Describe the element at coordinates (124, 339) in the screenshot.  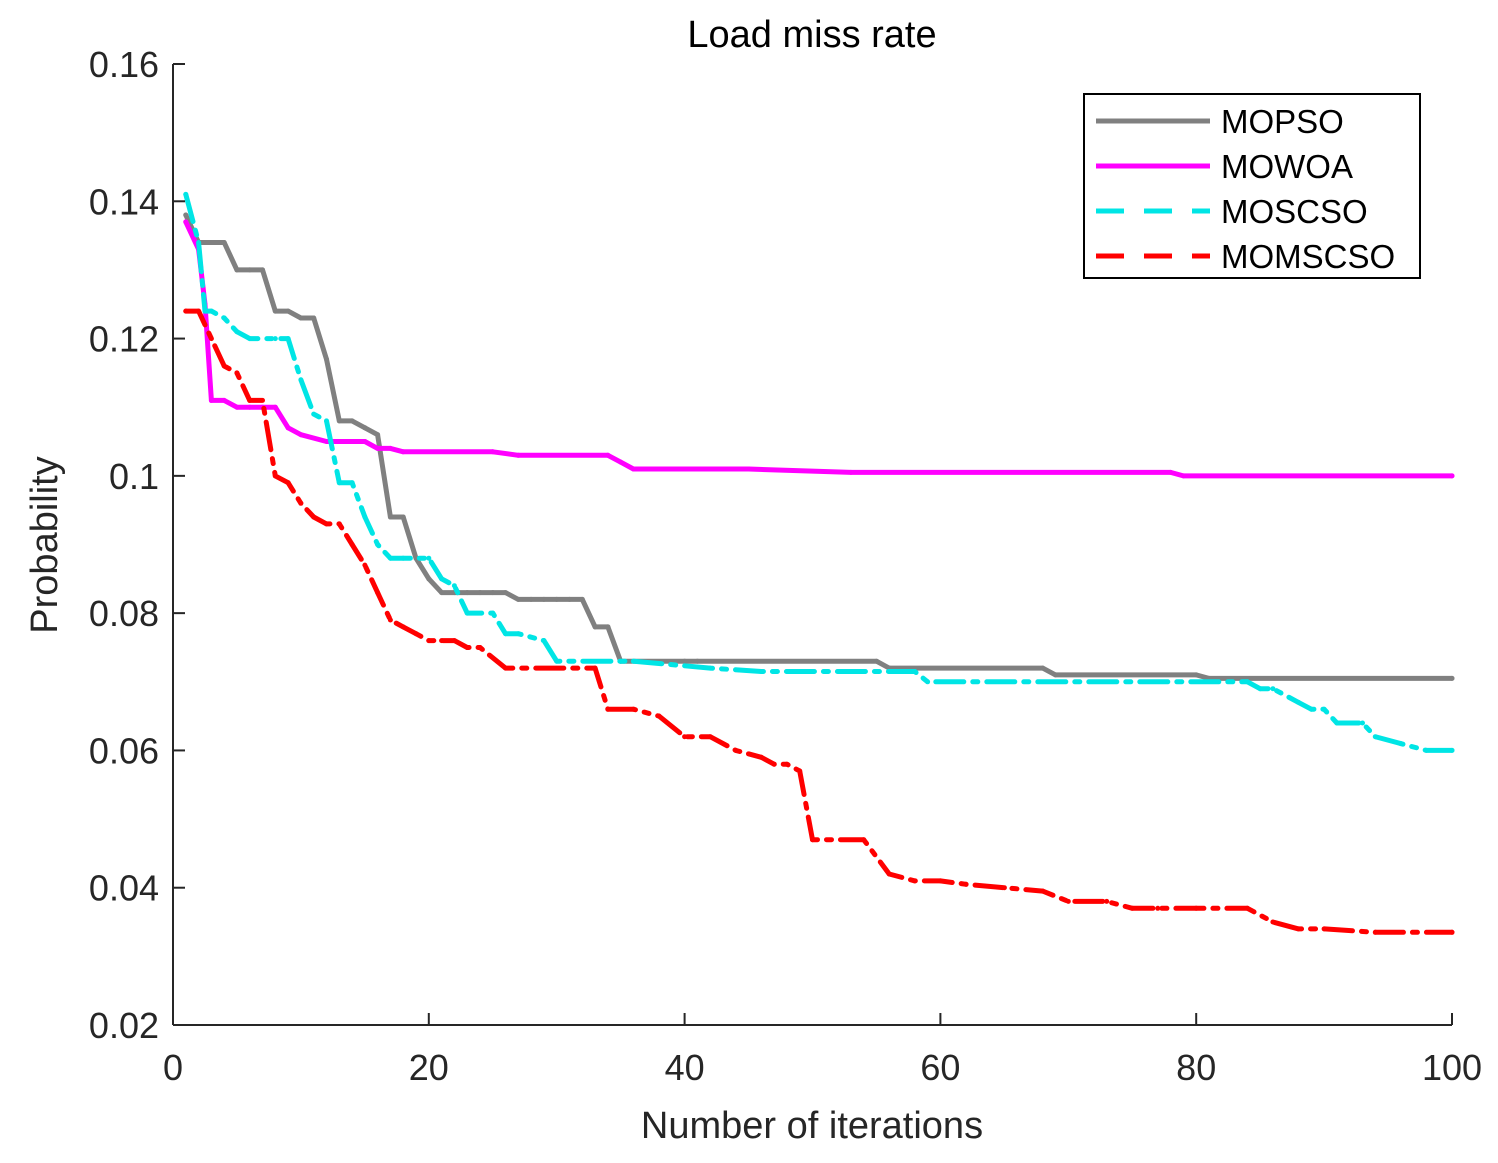
I see `y-tick-label: 0.12` at that location.